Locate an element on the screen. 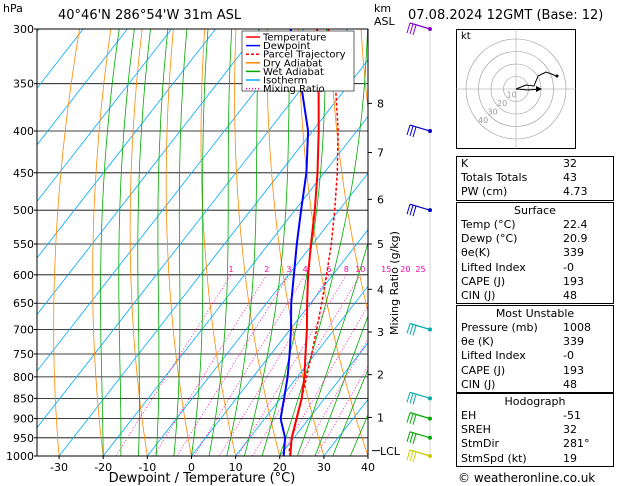  pressure-tick-label: 450 is located at coordinates (23, 173).